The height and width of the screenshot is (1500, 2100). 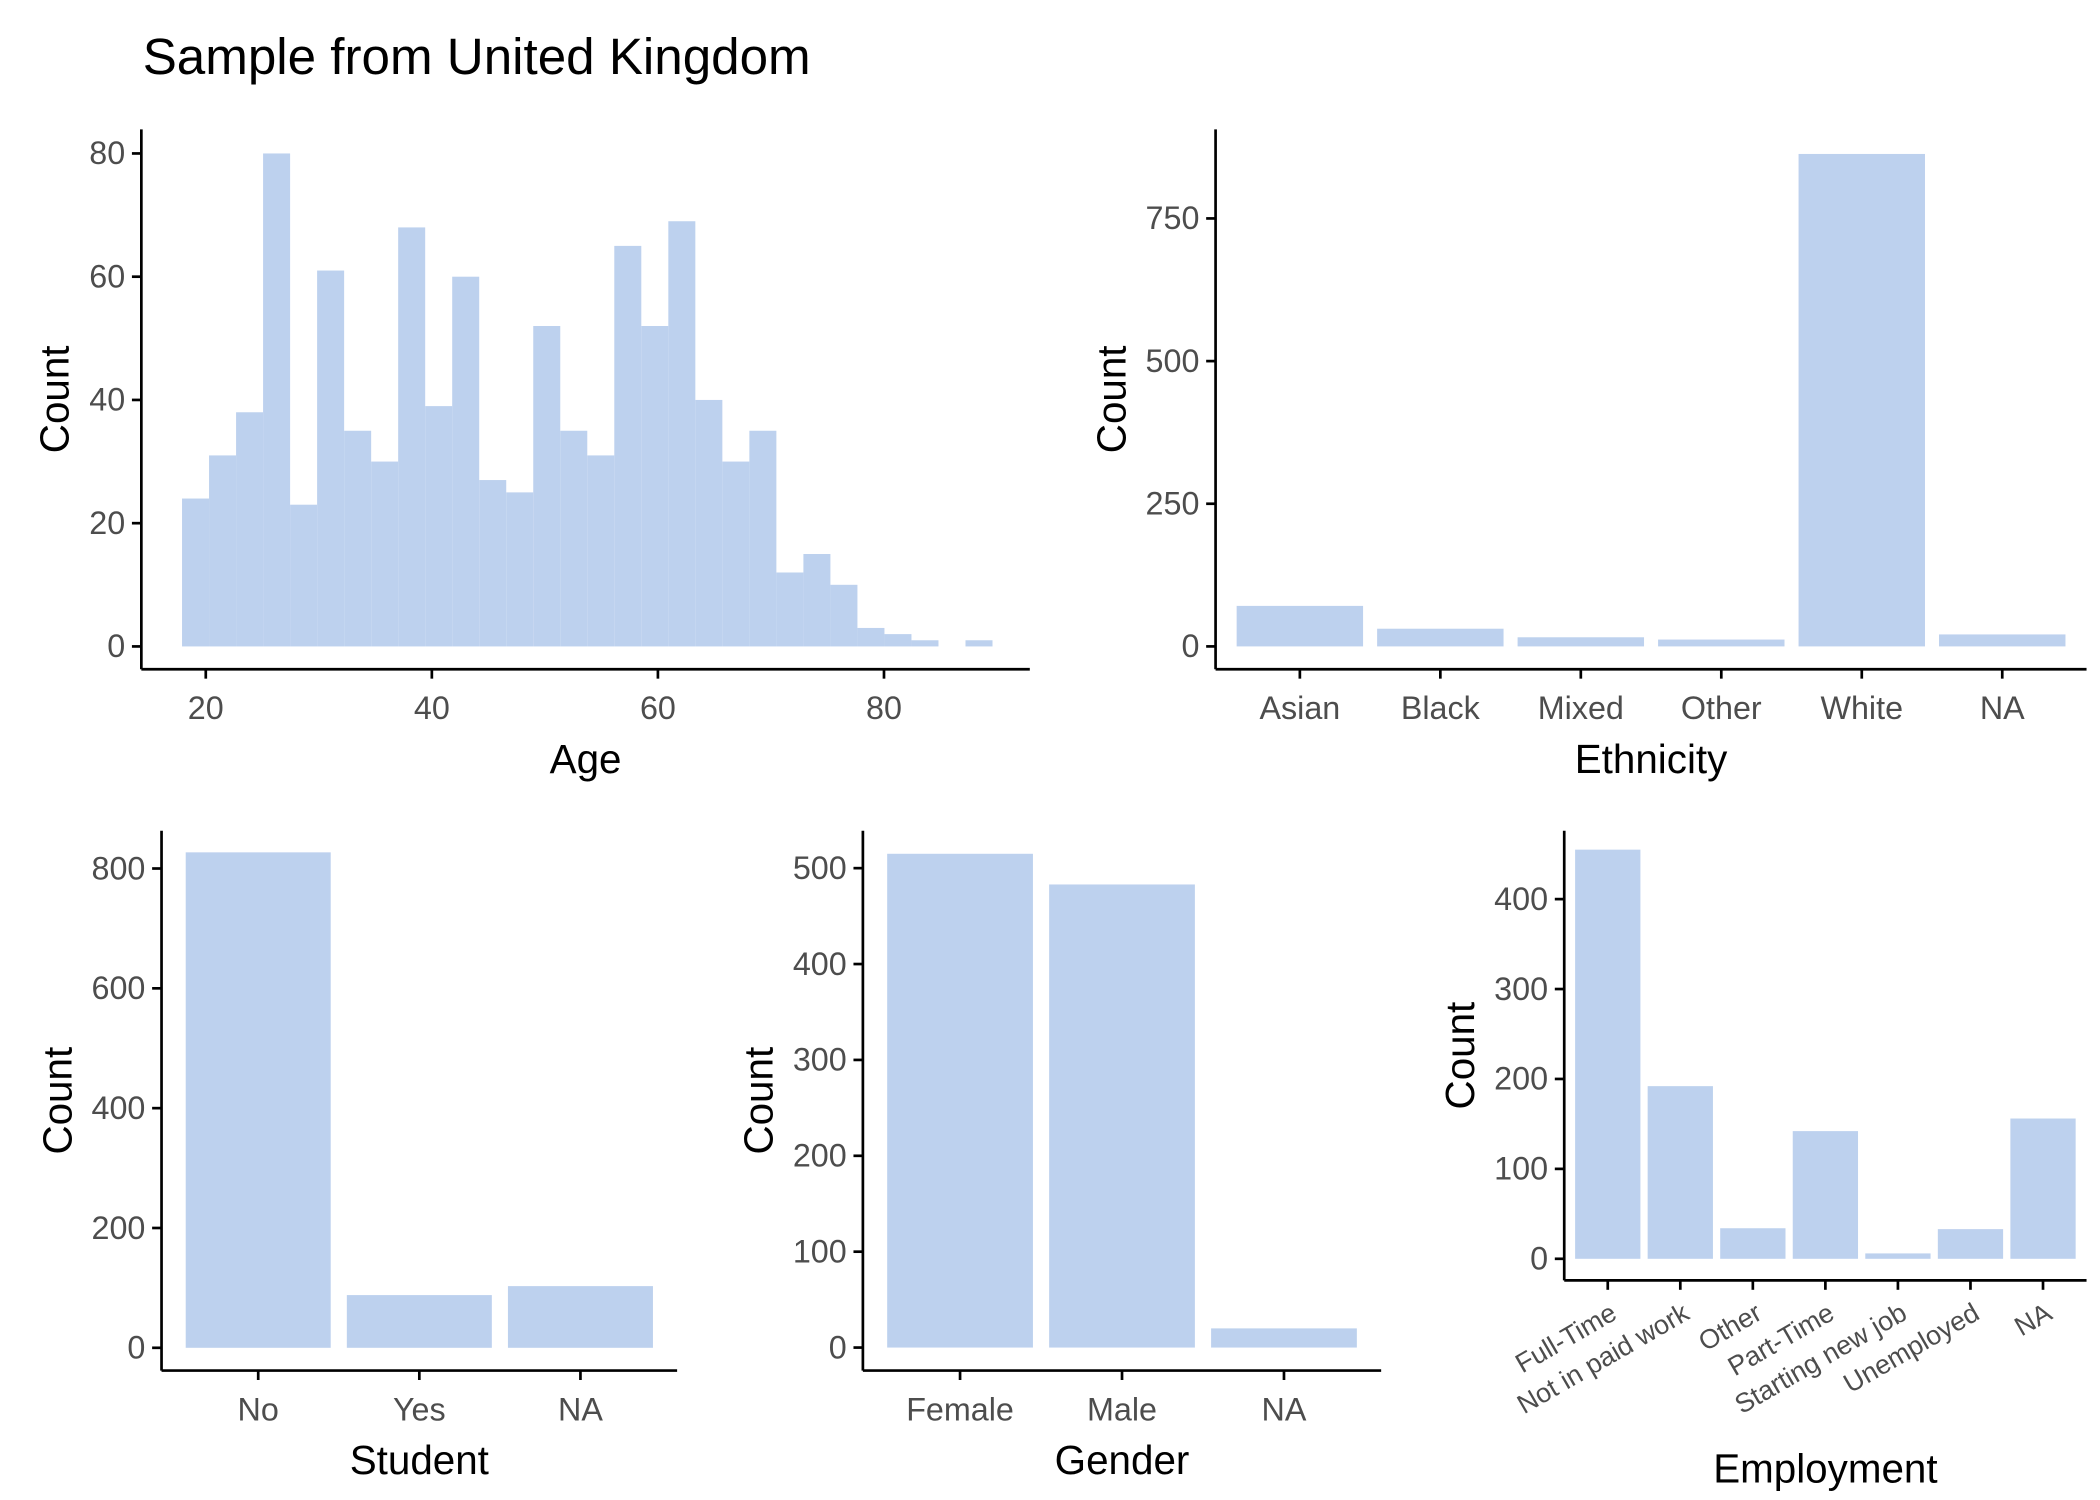 What do you see at coordinates (1122, 1409) in the screenshot?
I see `x-tick-label: Male` at bounding box center [1122, 1409].